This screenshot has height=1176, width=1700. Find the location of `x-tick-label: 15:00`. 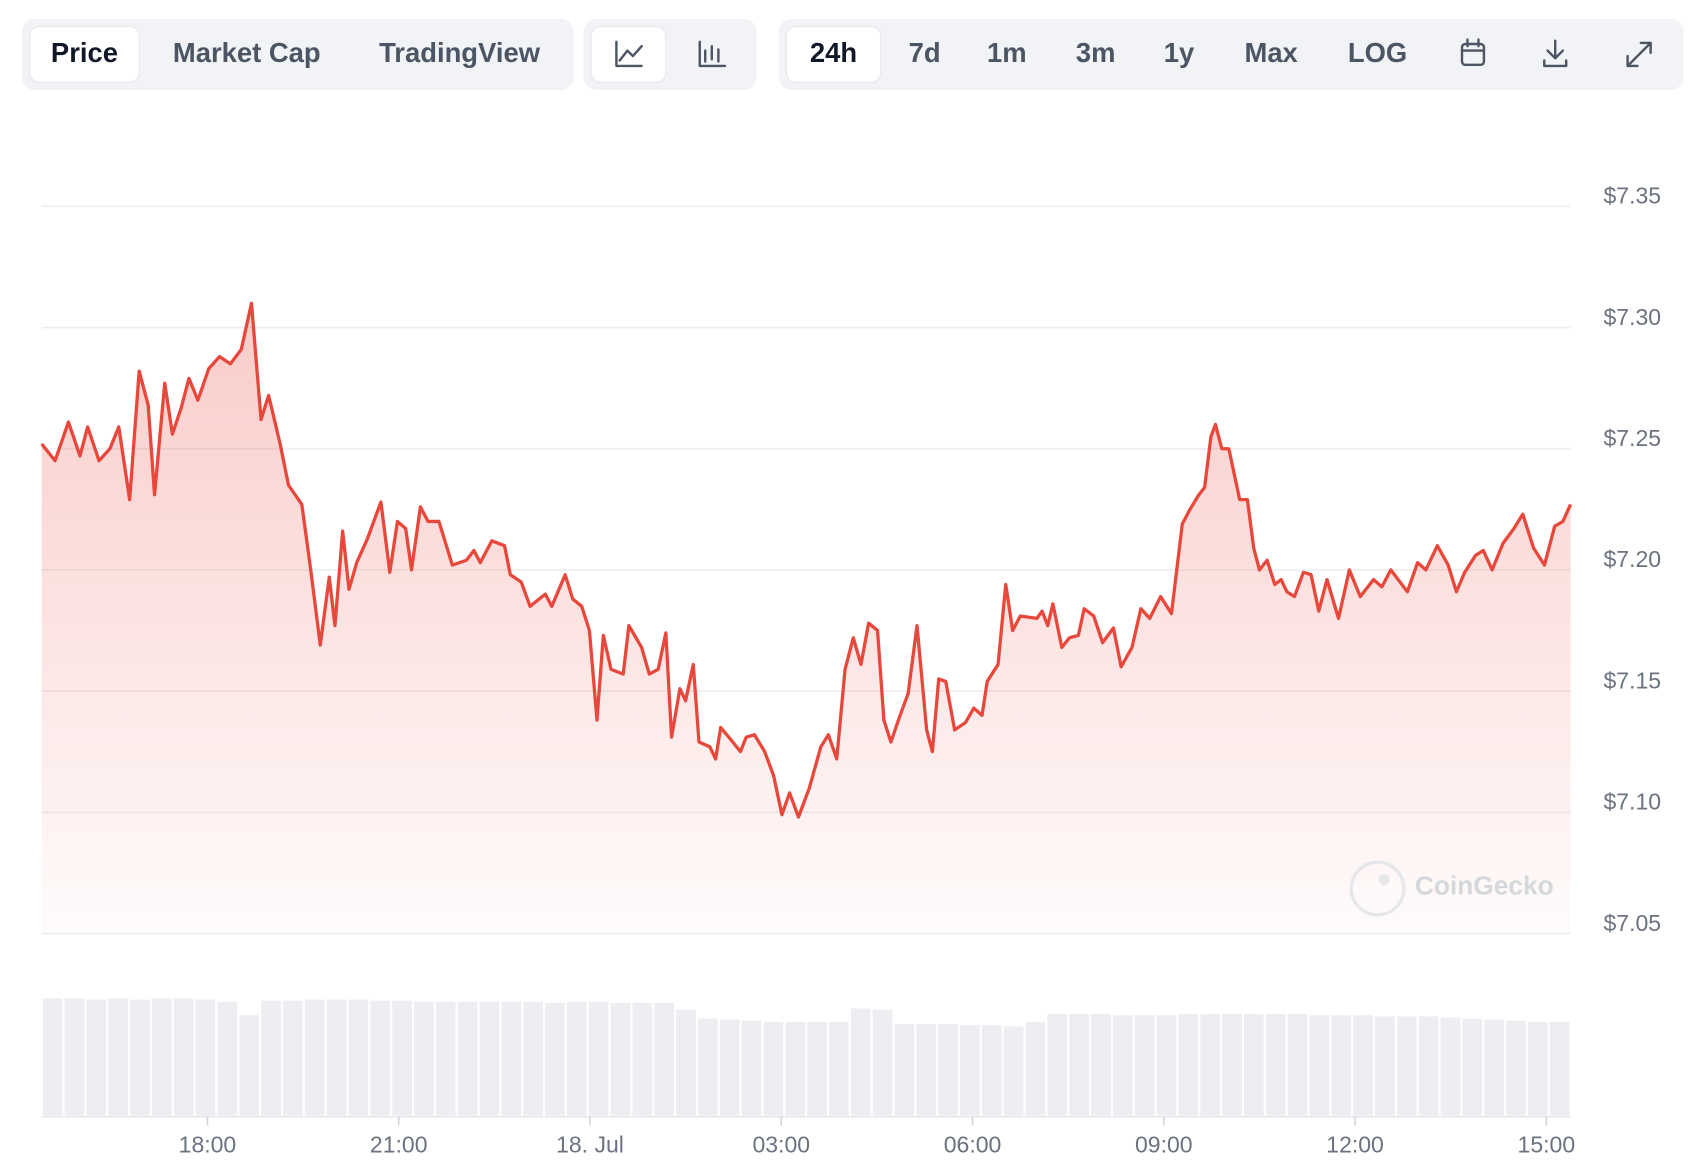

x-tick-label: 15:00 is located at coordinates (1547, 1144).